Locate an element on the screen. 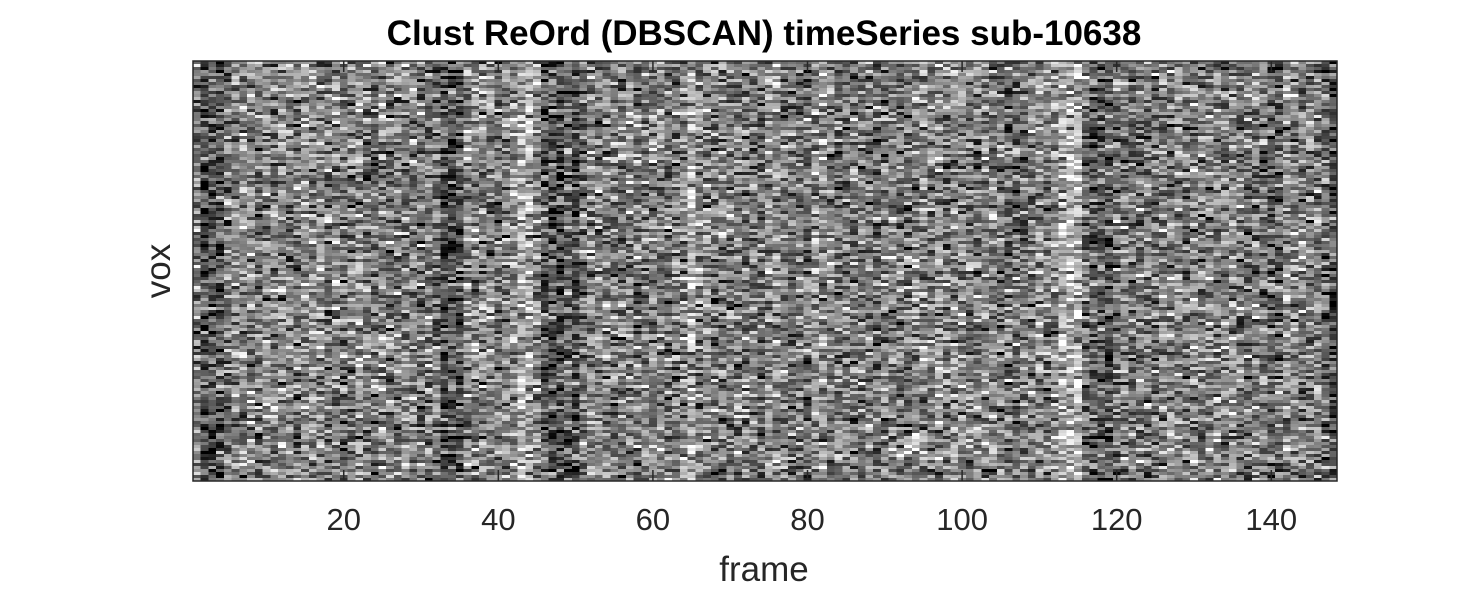  y-axis-label: vox is located at coordinates (158, 270).